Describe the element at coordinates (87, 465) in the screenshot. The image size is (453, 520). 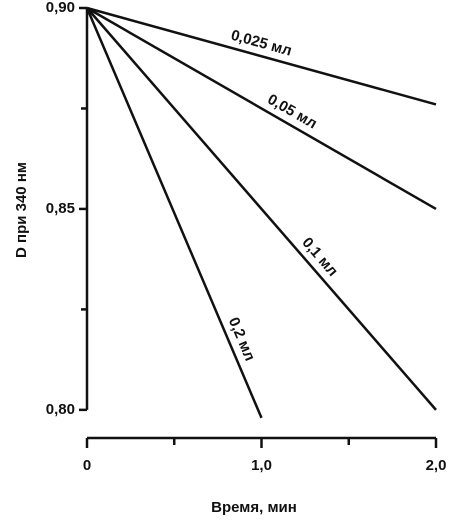
I see `x-tick-label: 0` at that location.